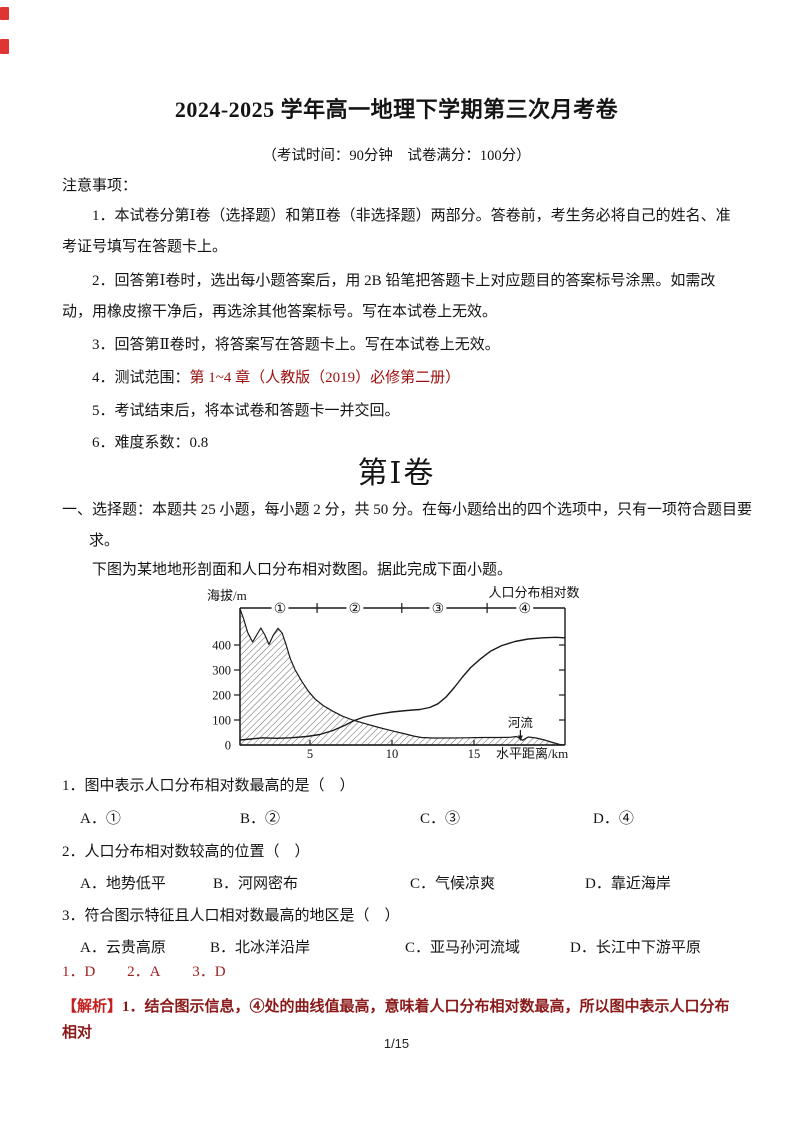 The image size is (793, 1123). I want to click on zone-label: ①, so click(280, 609).